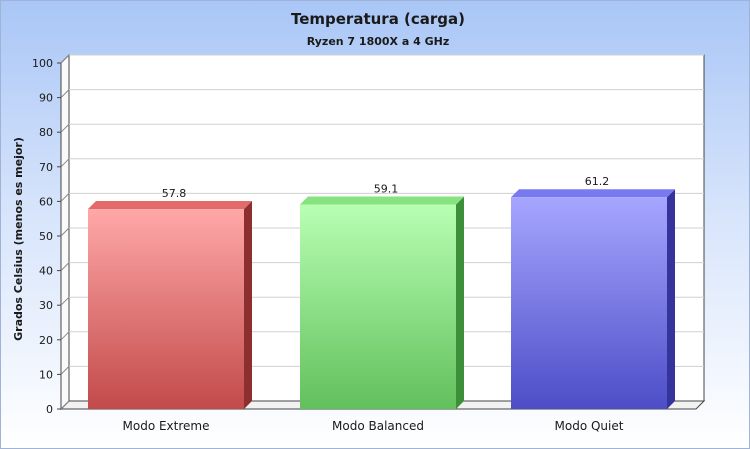  Describe the element at coordinates (49, 409) in the screenshot. I see `y-tick-label: 0` at that location.